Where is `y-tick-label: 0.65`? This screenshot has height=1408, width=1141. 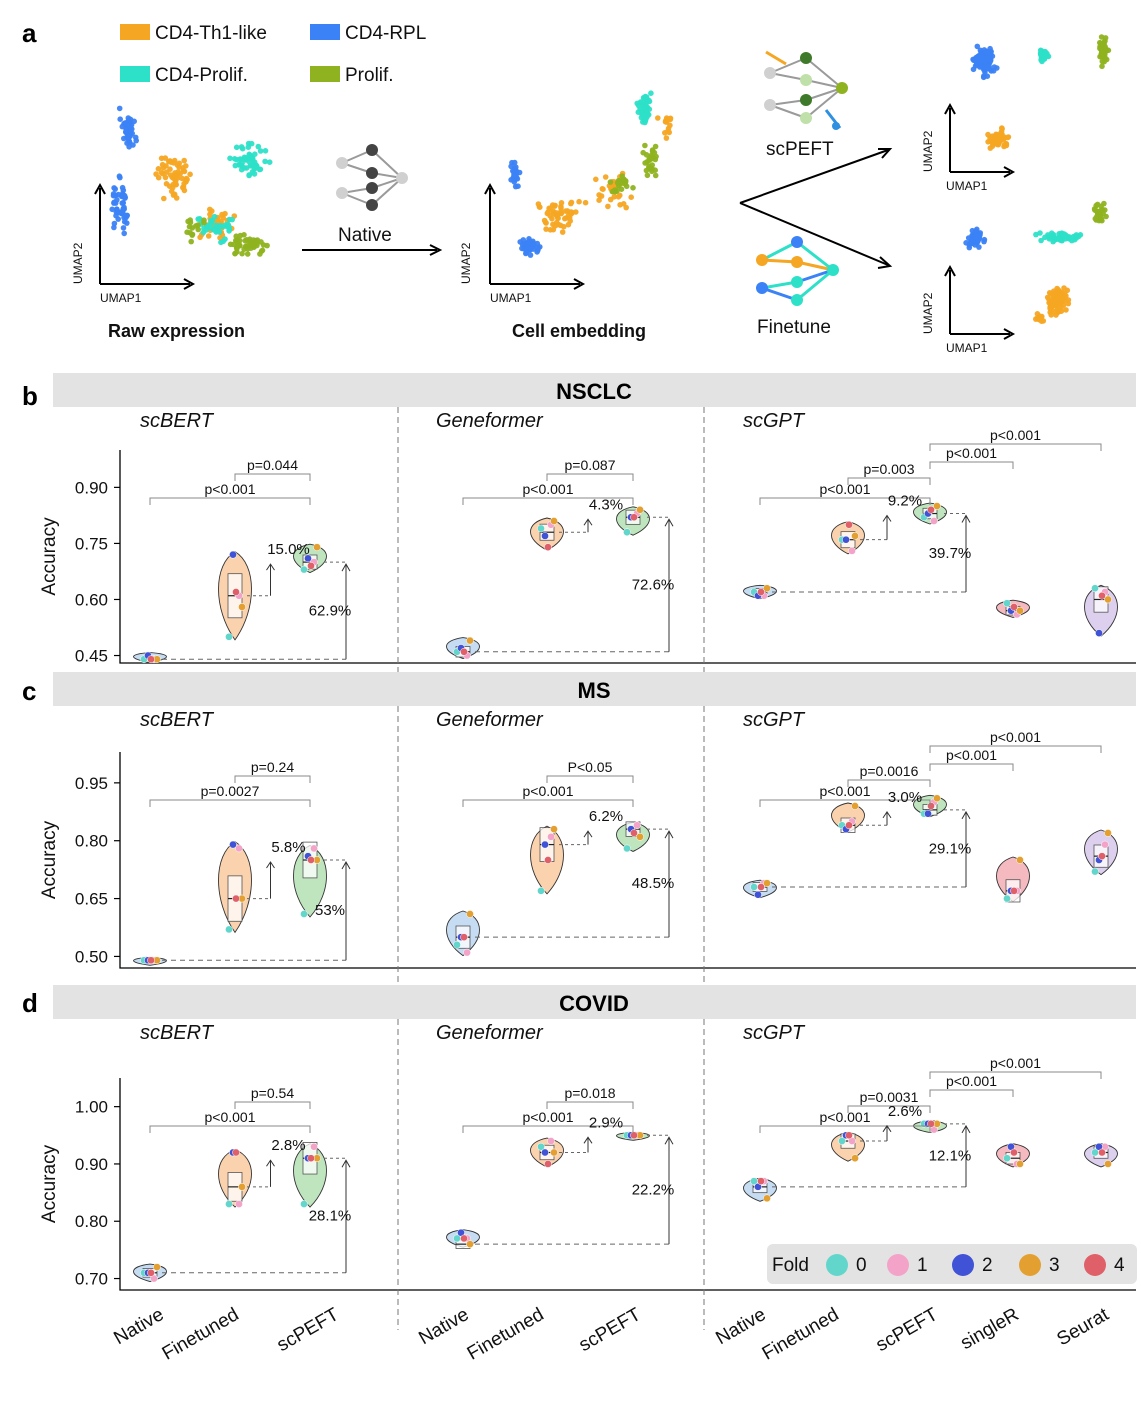 y-tick-label: 0.65 is located at coordinates (91, 899).